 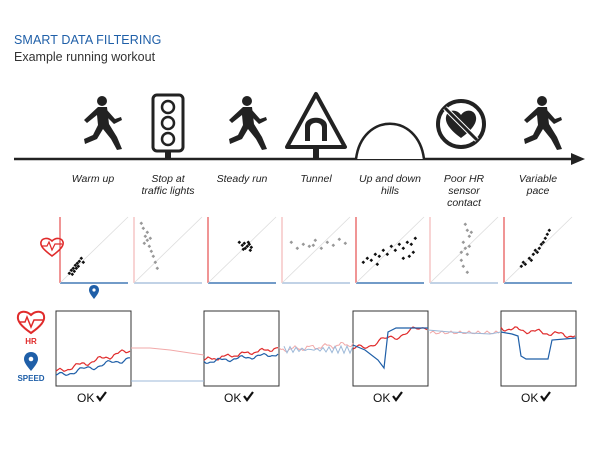 I want to click on timeline-arrow, so click(x=299, y=159).